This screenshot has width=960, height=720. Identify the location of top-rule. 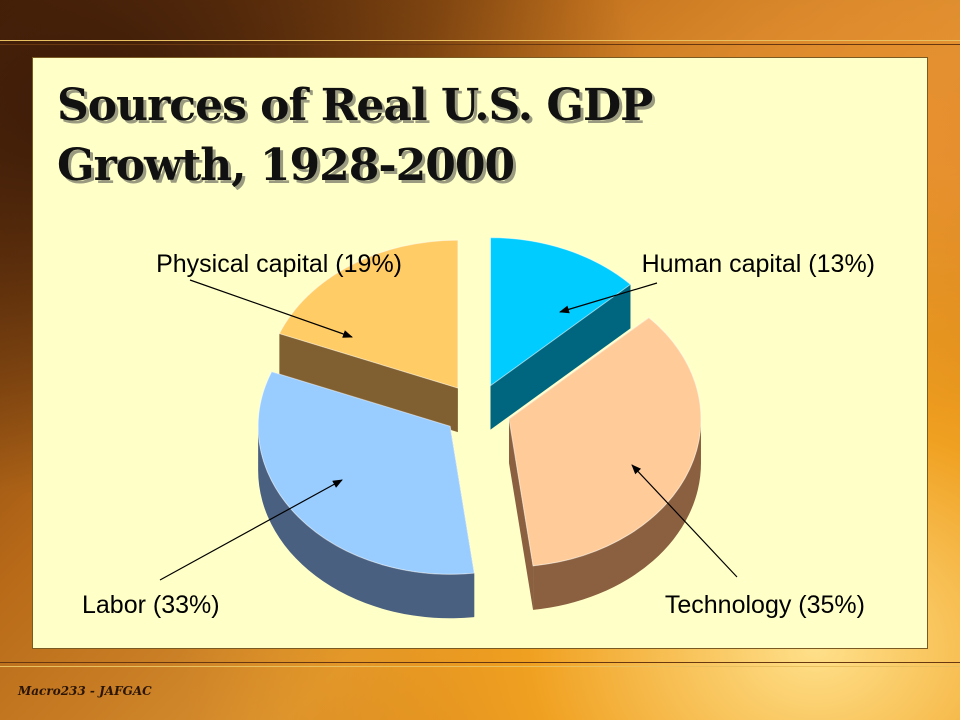
(480, 40).